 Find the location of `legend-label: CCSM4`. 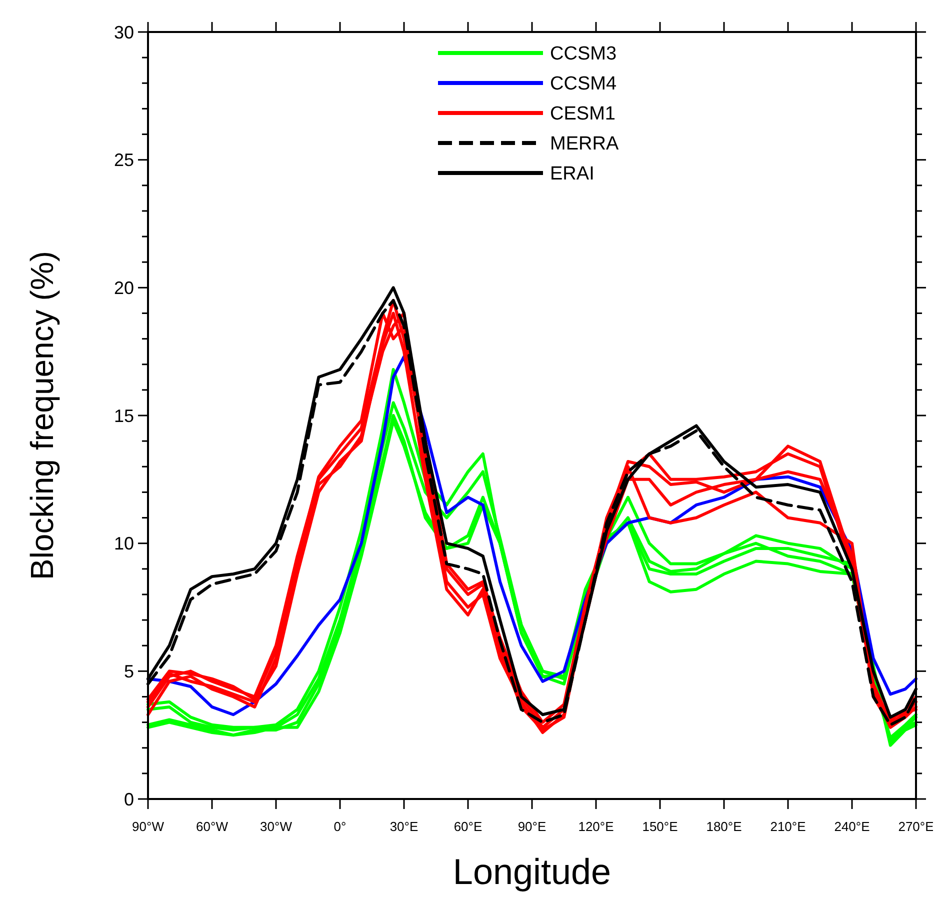

legend-label: CCSM4 is located at coordinates (583, 84).